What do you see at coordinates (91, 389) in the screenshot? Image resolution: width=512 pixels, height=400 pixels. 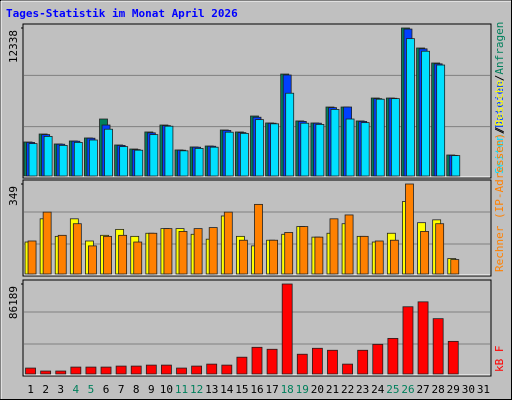 I see `x-tick-label: 5` at bounding box center [91, 389].